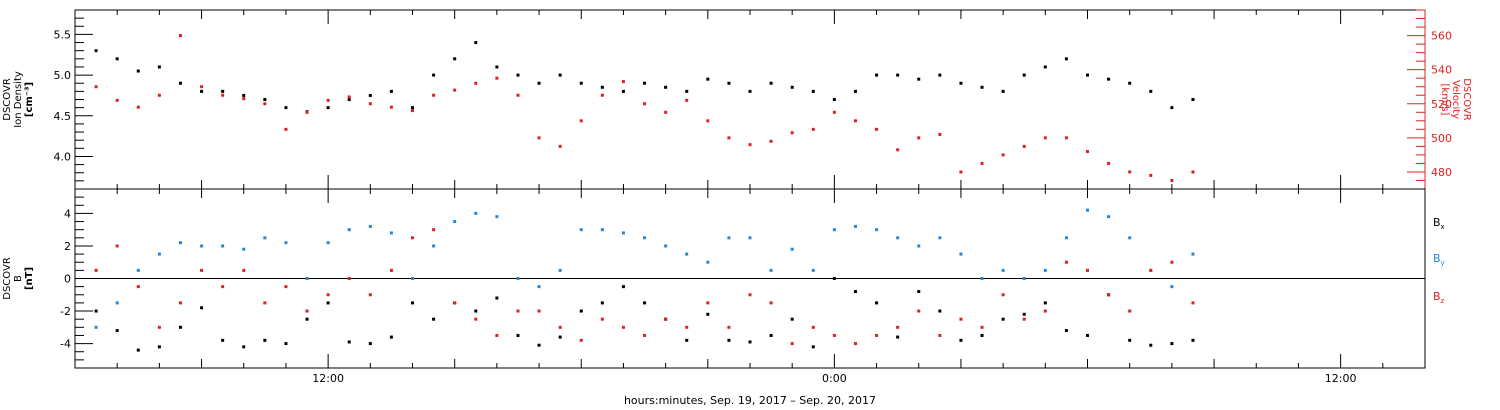 This screenshot has height=410, width=1500. What do you see at coordinates (7, 99) in the screenshot?
I see `density-axis-title-line1: DSCOVR` at bounding box center [7, 99].